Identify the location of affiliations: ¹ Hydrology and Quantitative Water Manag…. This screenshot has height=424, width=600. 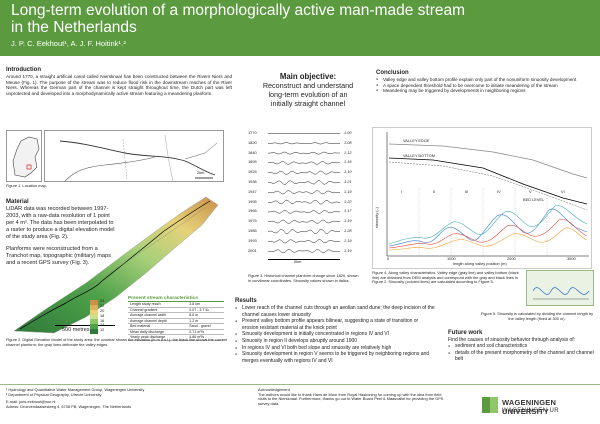
(121, 398).